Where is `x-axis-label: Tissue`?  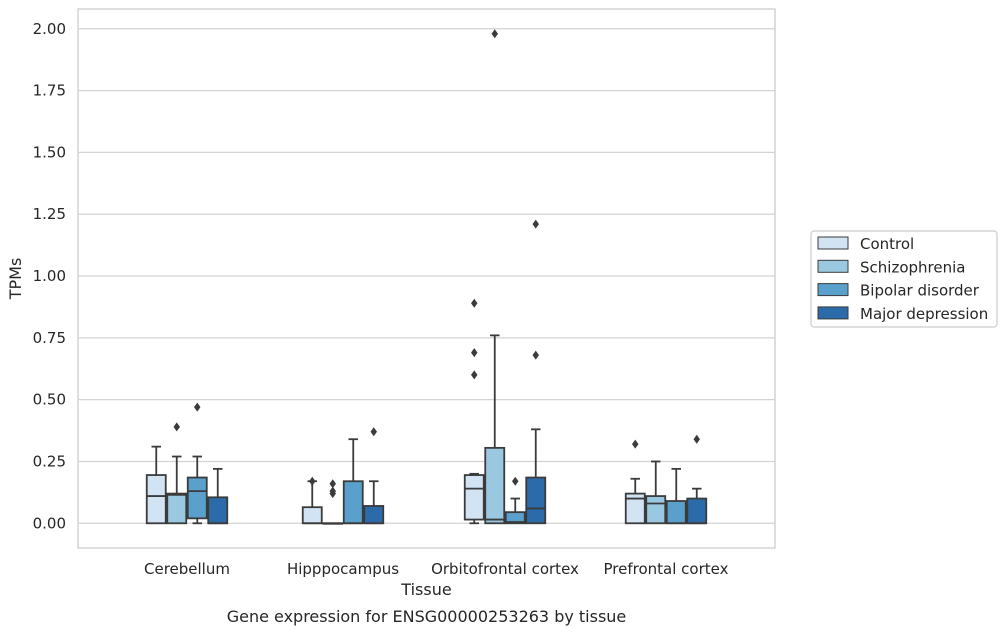 x-axis-label: Tissue is located at coordinates (425, 589).